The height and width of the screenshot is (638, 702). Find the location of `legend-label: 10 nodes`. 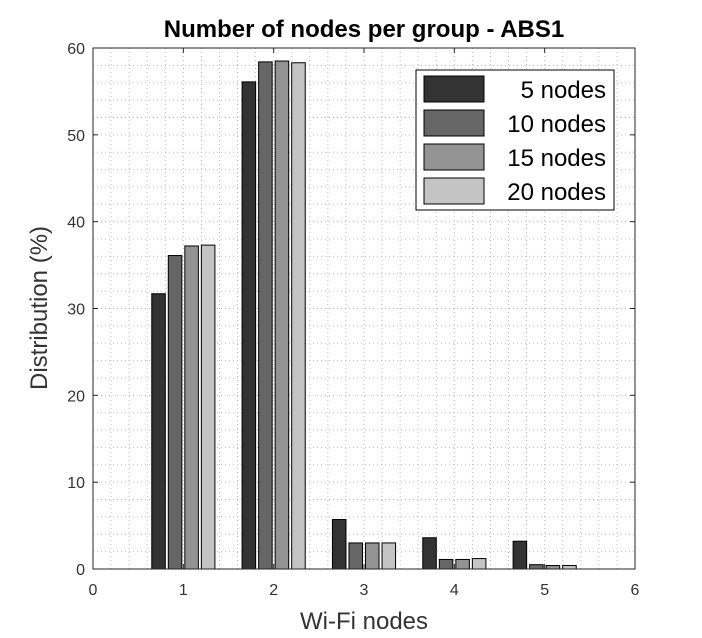

legend-label: 10 nodes is located at coordinates (556, 124).